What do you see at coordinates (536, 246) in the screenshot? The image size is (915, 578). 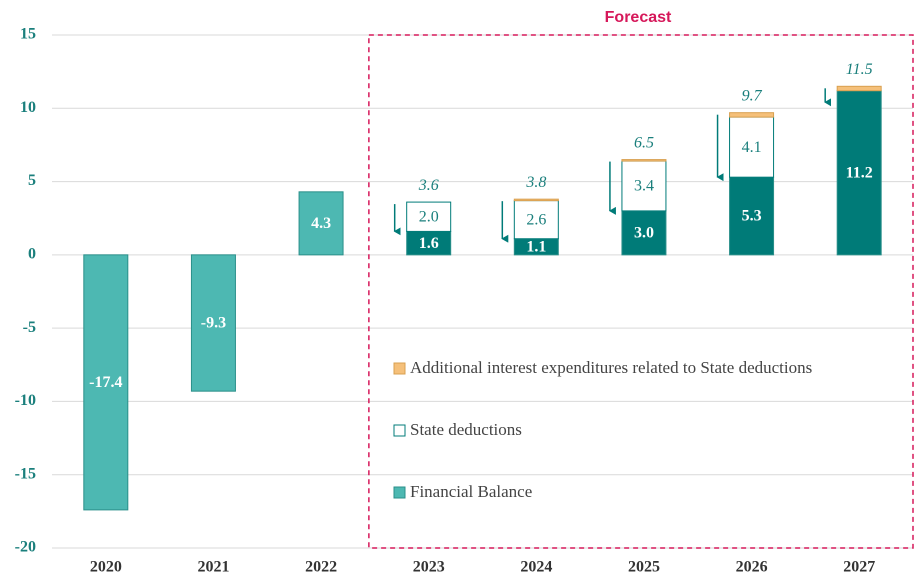 I see `data-label: 1.1` at bounding box center [536, 246].